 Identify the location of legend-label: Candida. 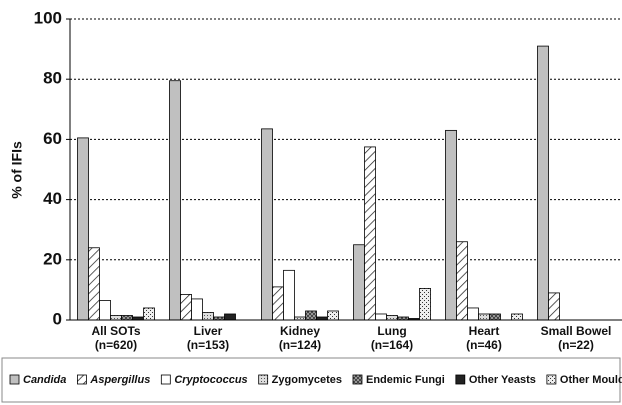
(44, 380).